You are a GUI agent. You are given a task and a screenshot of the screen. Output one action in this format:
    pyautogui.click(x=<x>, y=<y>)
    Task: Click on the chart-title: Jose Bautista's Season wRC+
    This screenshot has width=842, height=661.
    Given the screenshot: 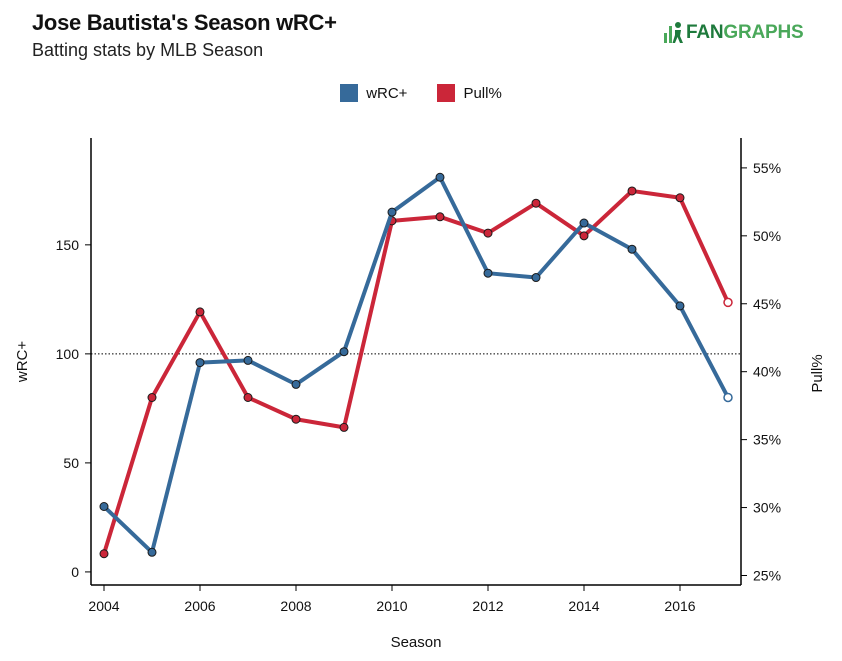 What is the action you would take?
    pyautogui.click(x=184, y=22)
    